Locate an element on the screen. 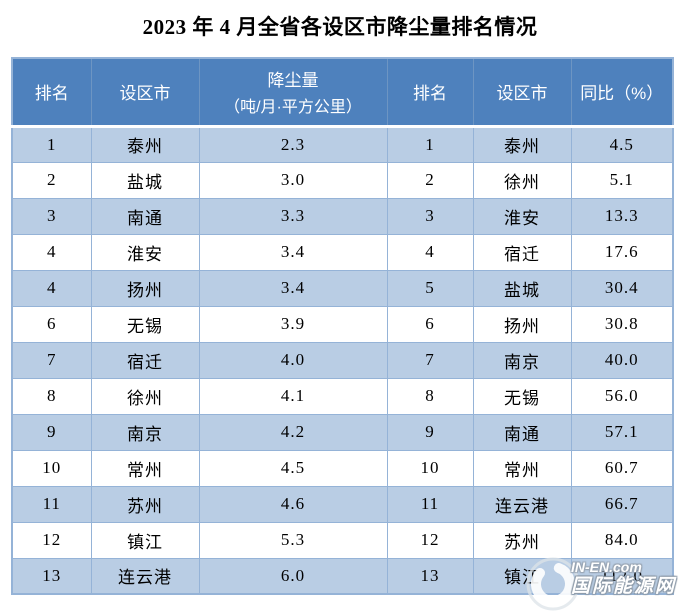 The height and width of the screenshot is (614, 680). dustfall-cell: 4.2 is located at coordinates (293, 432).